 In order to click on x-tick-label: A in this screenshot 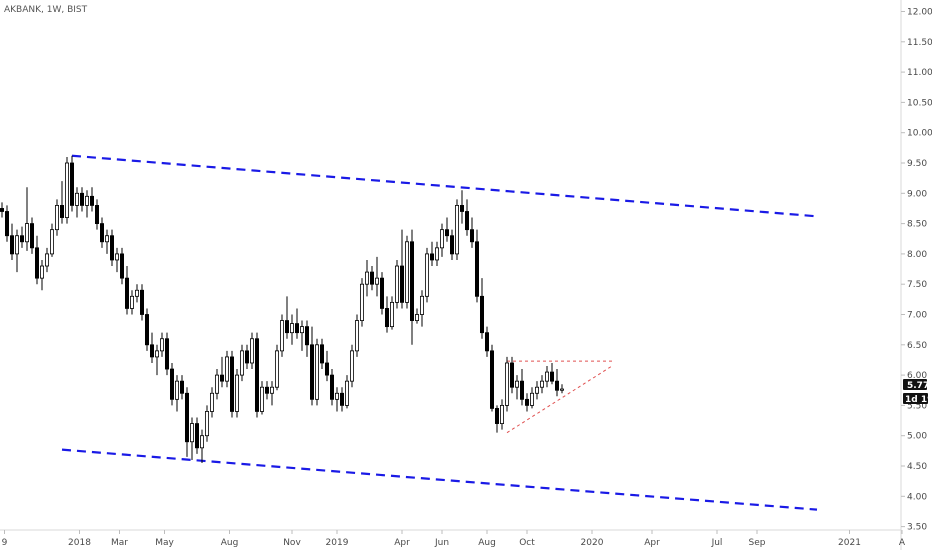, I will do `click(902, 543)`.